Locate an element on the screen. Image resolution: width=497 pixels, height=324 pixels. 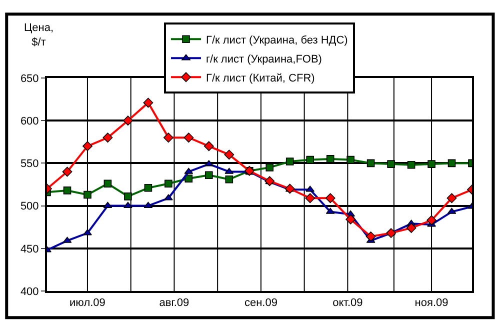
x-tick-label: сен.09 is located at coordinates (261, 303).